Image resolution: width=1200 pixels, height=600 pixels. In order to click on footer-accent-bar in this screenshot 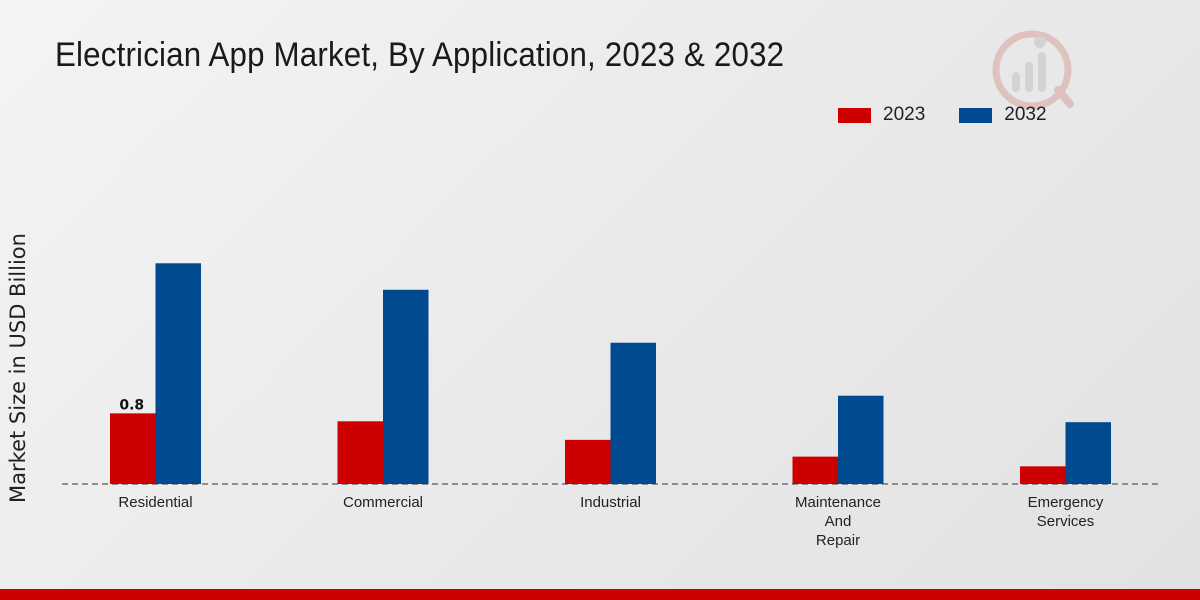, I will do `click(600, 594)`.